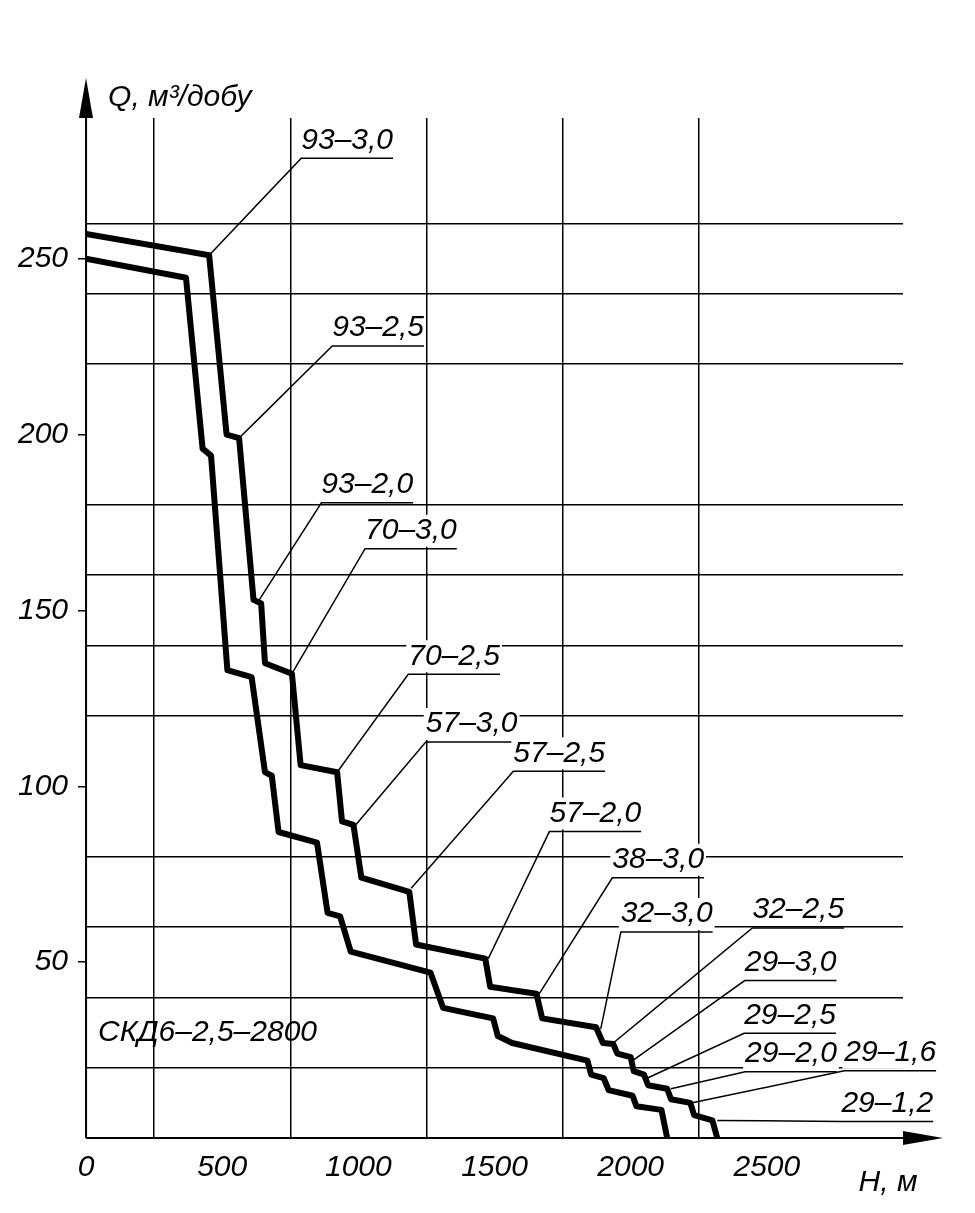  What do you see at coordinates (798, 908) in the screenshot?
I see `annotation: 32–2,5` at bounding box center [798, 908].